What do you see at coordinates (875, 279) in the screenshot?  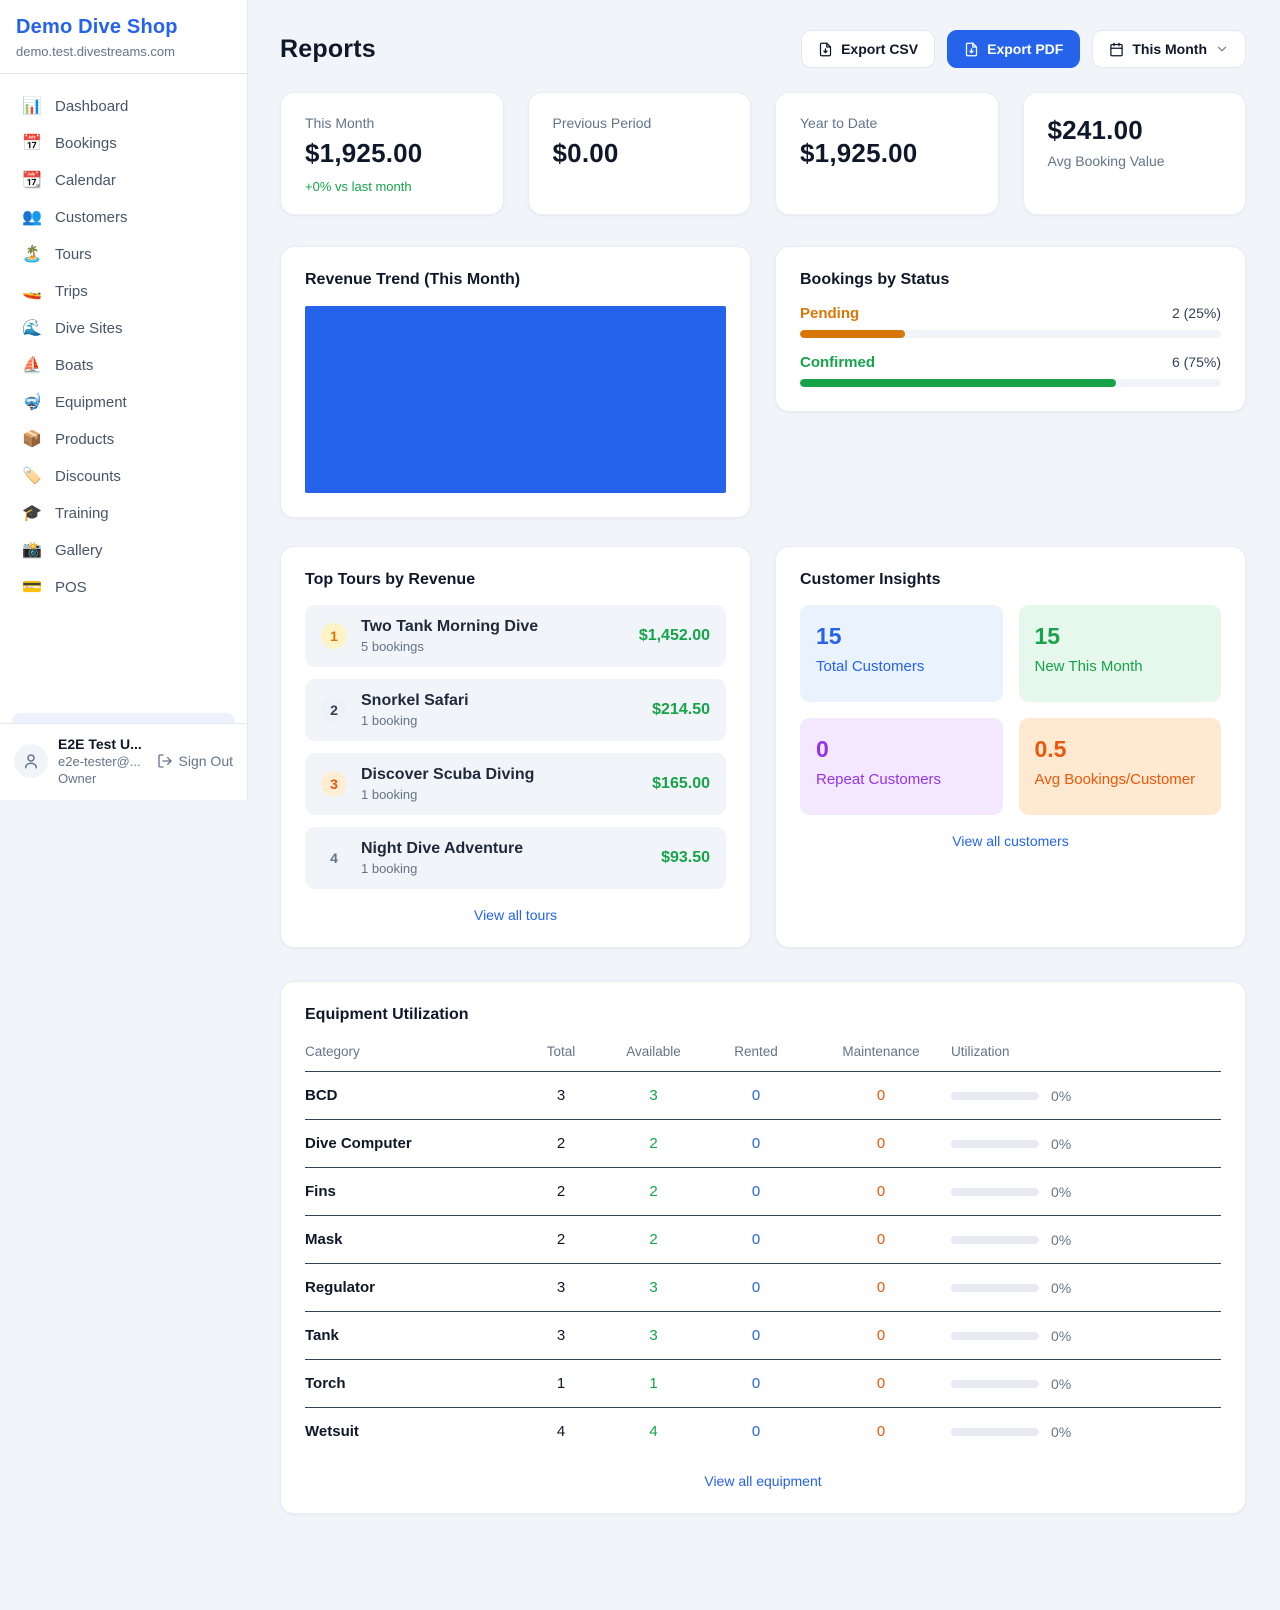 I see `bookings-by-status-title: Bookings by Status` at bounding box center [875, 279].